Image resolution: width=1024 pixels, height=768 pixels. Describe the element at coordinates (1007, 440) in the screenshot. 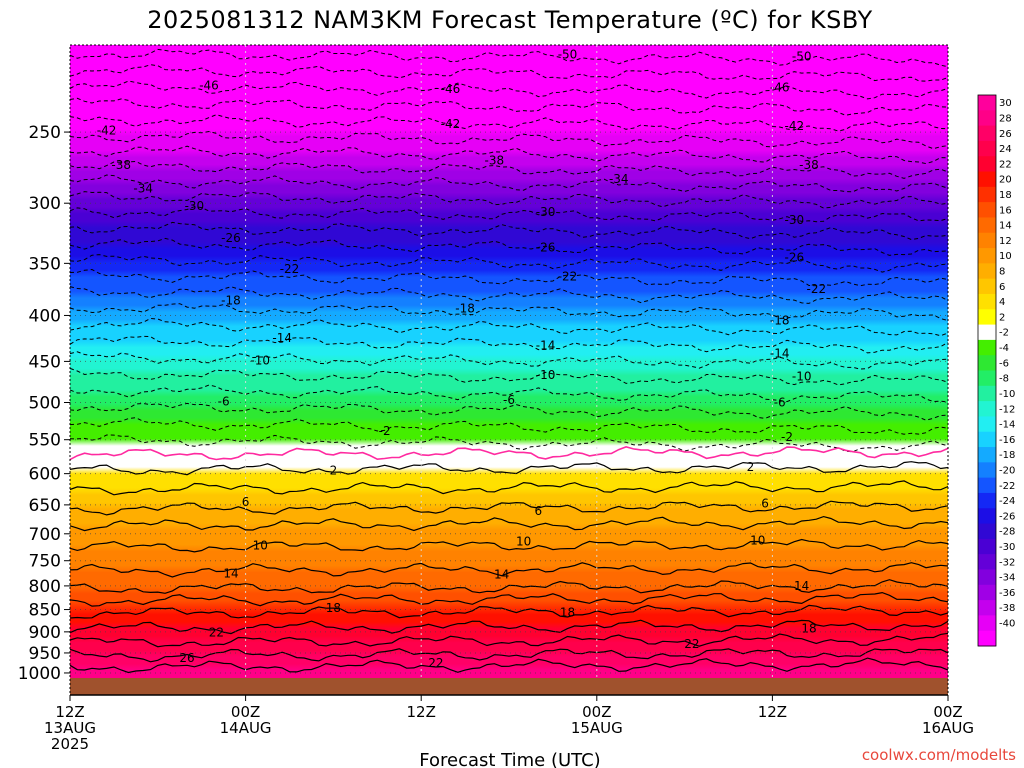

I see `colorbar-tick-label: -16` at that location.